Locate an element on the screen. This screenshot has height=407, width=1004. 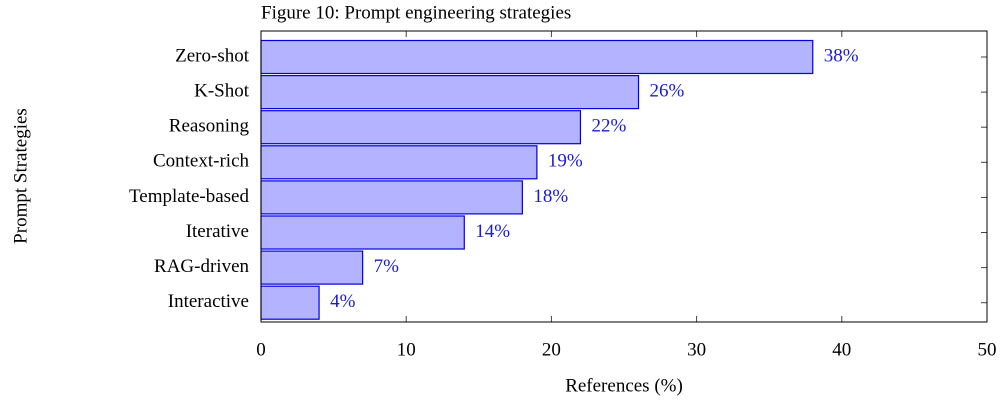
x-tick-label: 0 is located at coordinates (261, 349).